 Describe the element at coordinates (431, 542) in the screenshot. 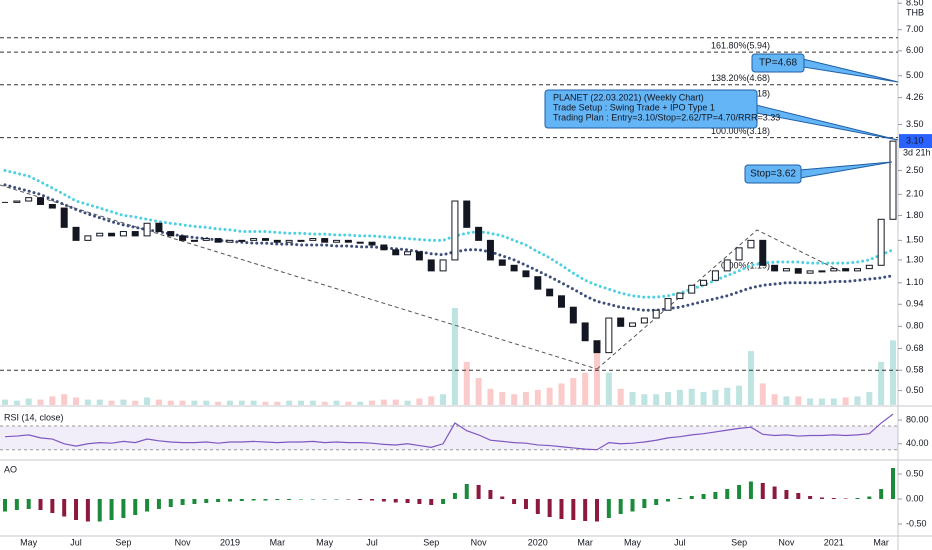

I see `x-tick-label: Sep` at that location.